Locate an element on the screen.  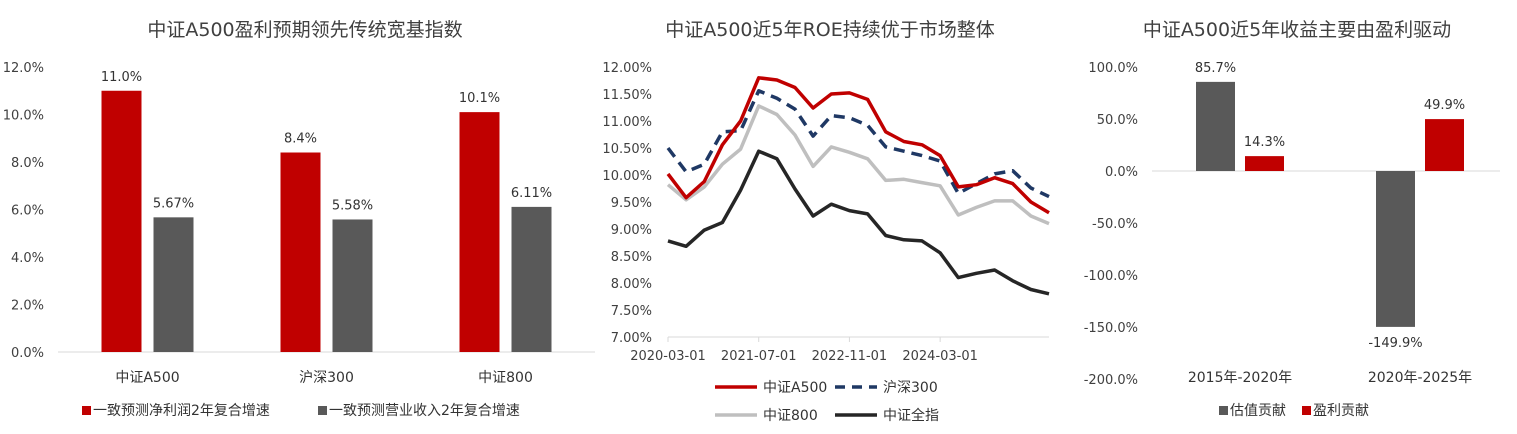
chart3-title: 中证A500近5年收益主要由盈利驱动 is located at coordinates (1297, 30).